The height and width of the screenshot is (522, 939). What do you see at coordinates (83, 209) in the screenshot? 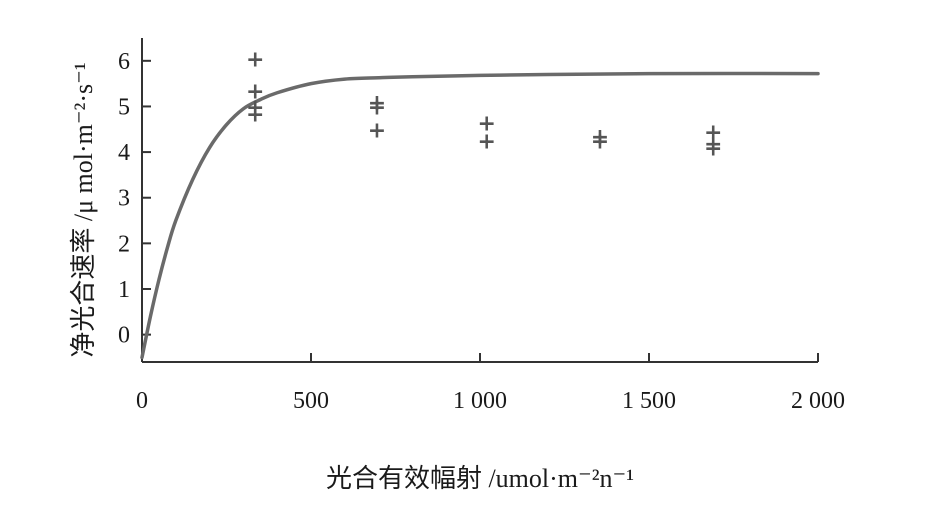
I see `y-axis-title: 净光合速率 /μ mol·m⁻²·s⁻¹` at bounding box center [83, 209].